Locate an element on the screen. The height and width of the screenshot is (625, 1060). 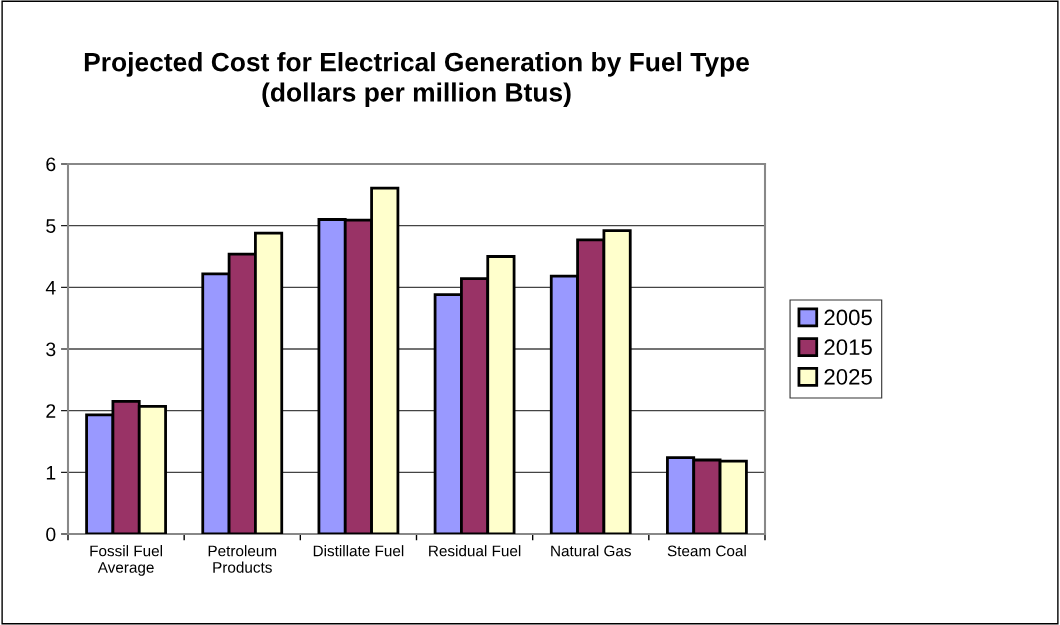
x-tick-label: Steam Coal is located at coordinates (706, 551).